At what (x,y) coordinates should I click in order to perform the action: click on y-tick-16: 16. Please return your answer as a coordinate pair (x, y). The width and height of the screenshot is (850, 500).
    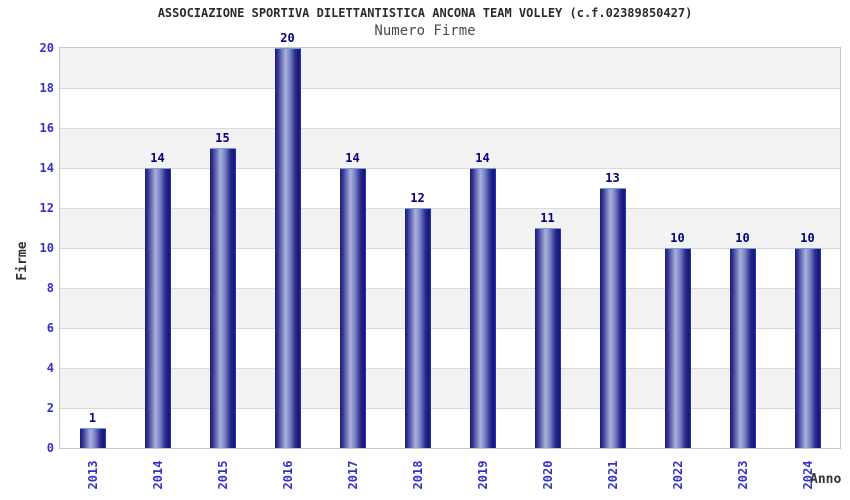
    Looking at the image, I should click on (46, 128).